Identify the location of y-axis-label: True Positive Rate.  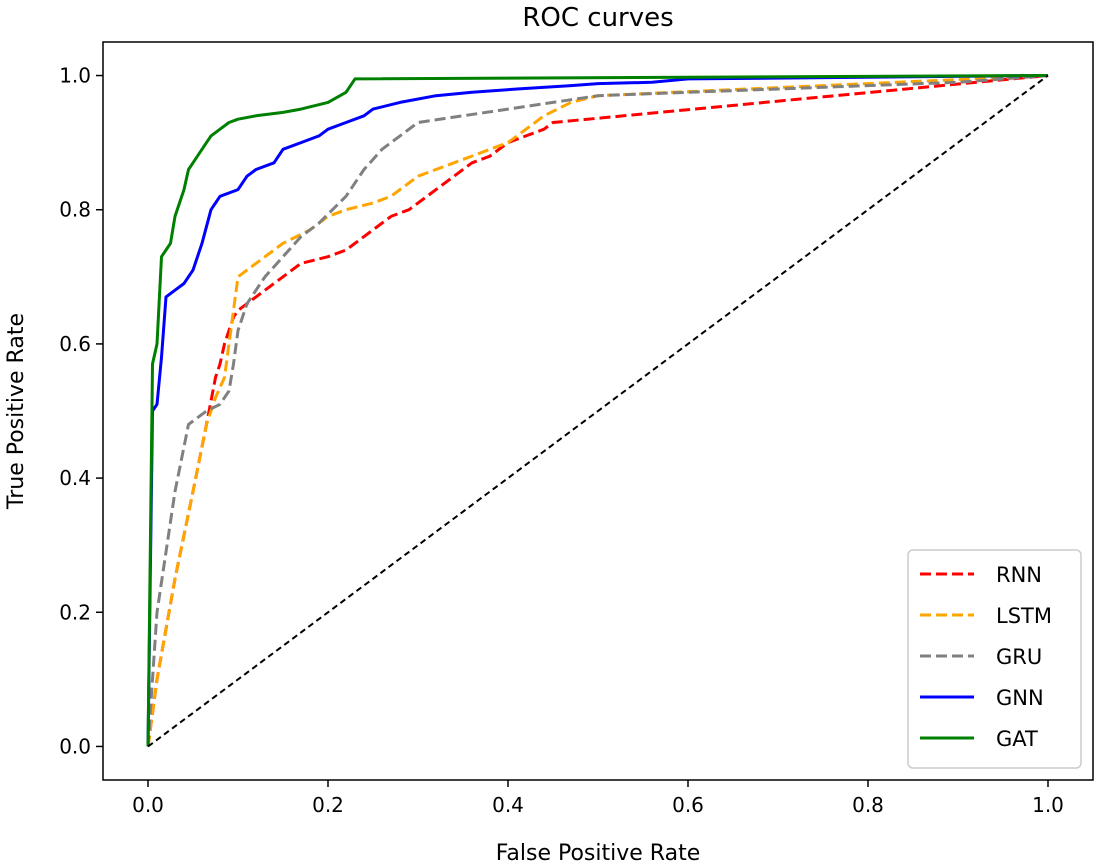
(16, 411).